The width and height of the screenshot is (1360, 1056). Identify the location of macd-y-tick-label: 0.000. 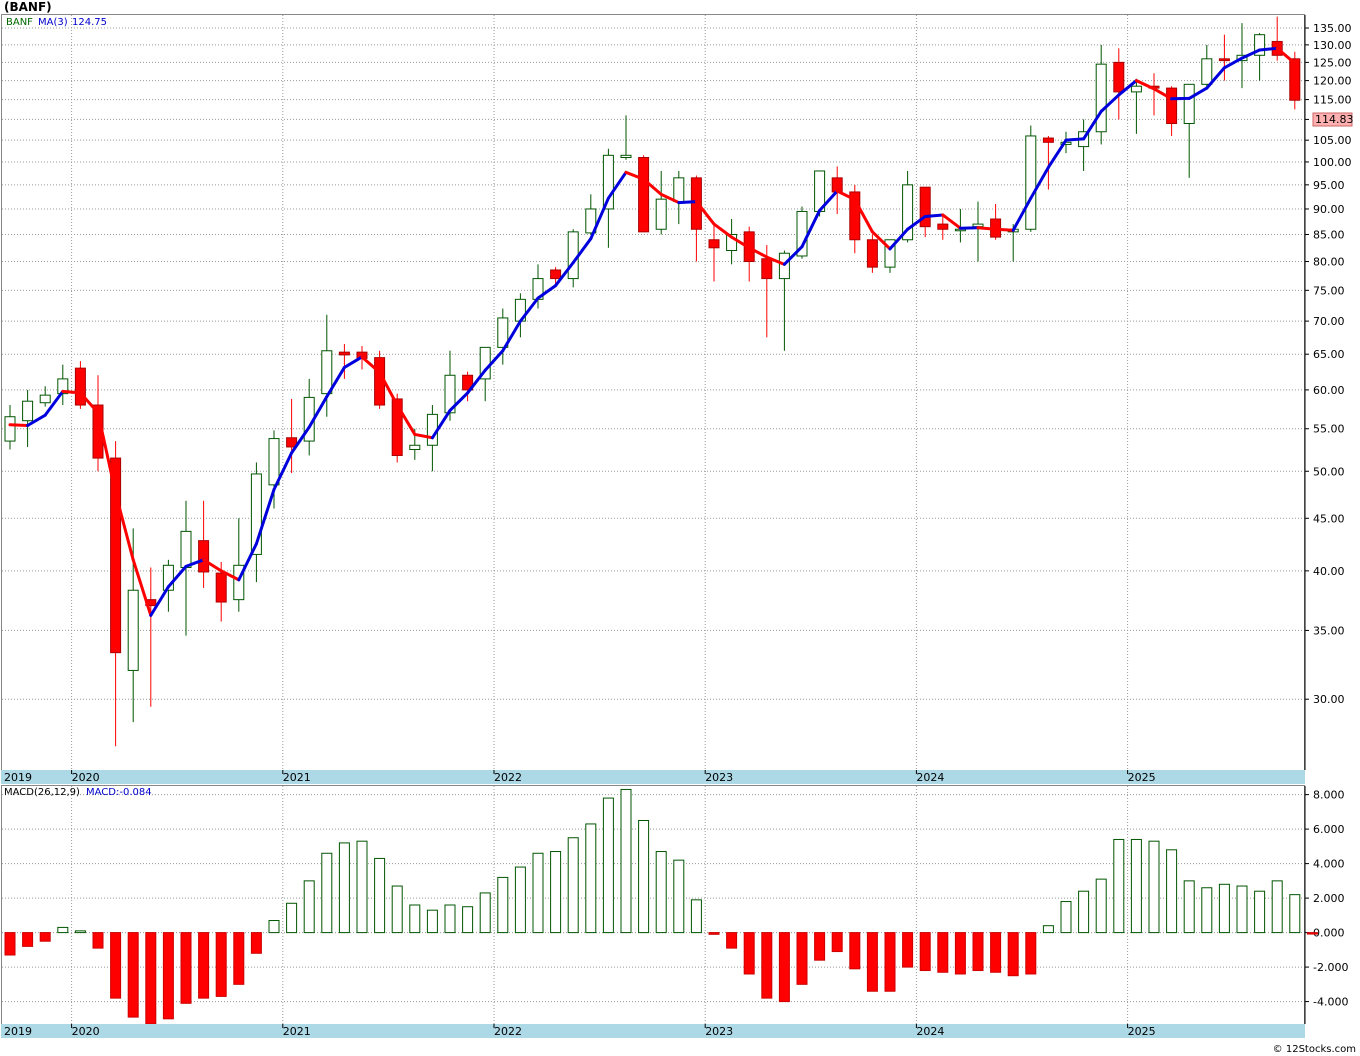
(1329, 933).